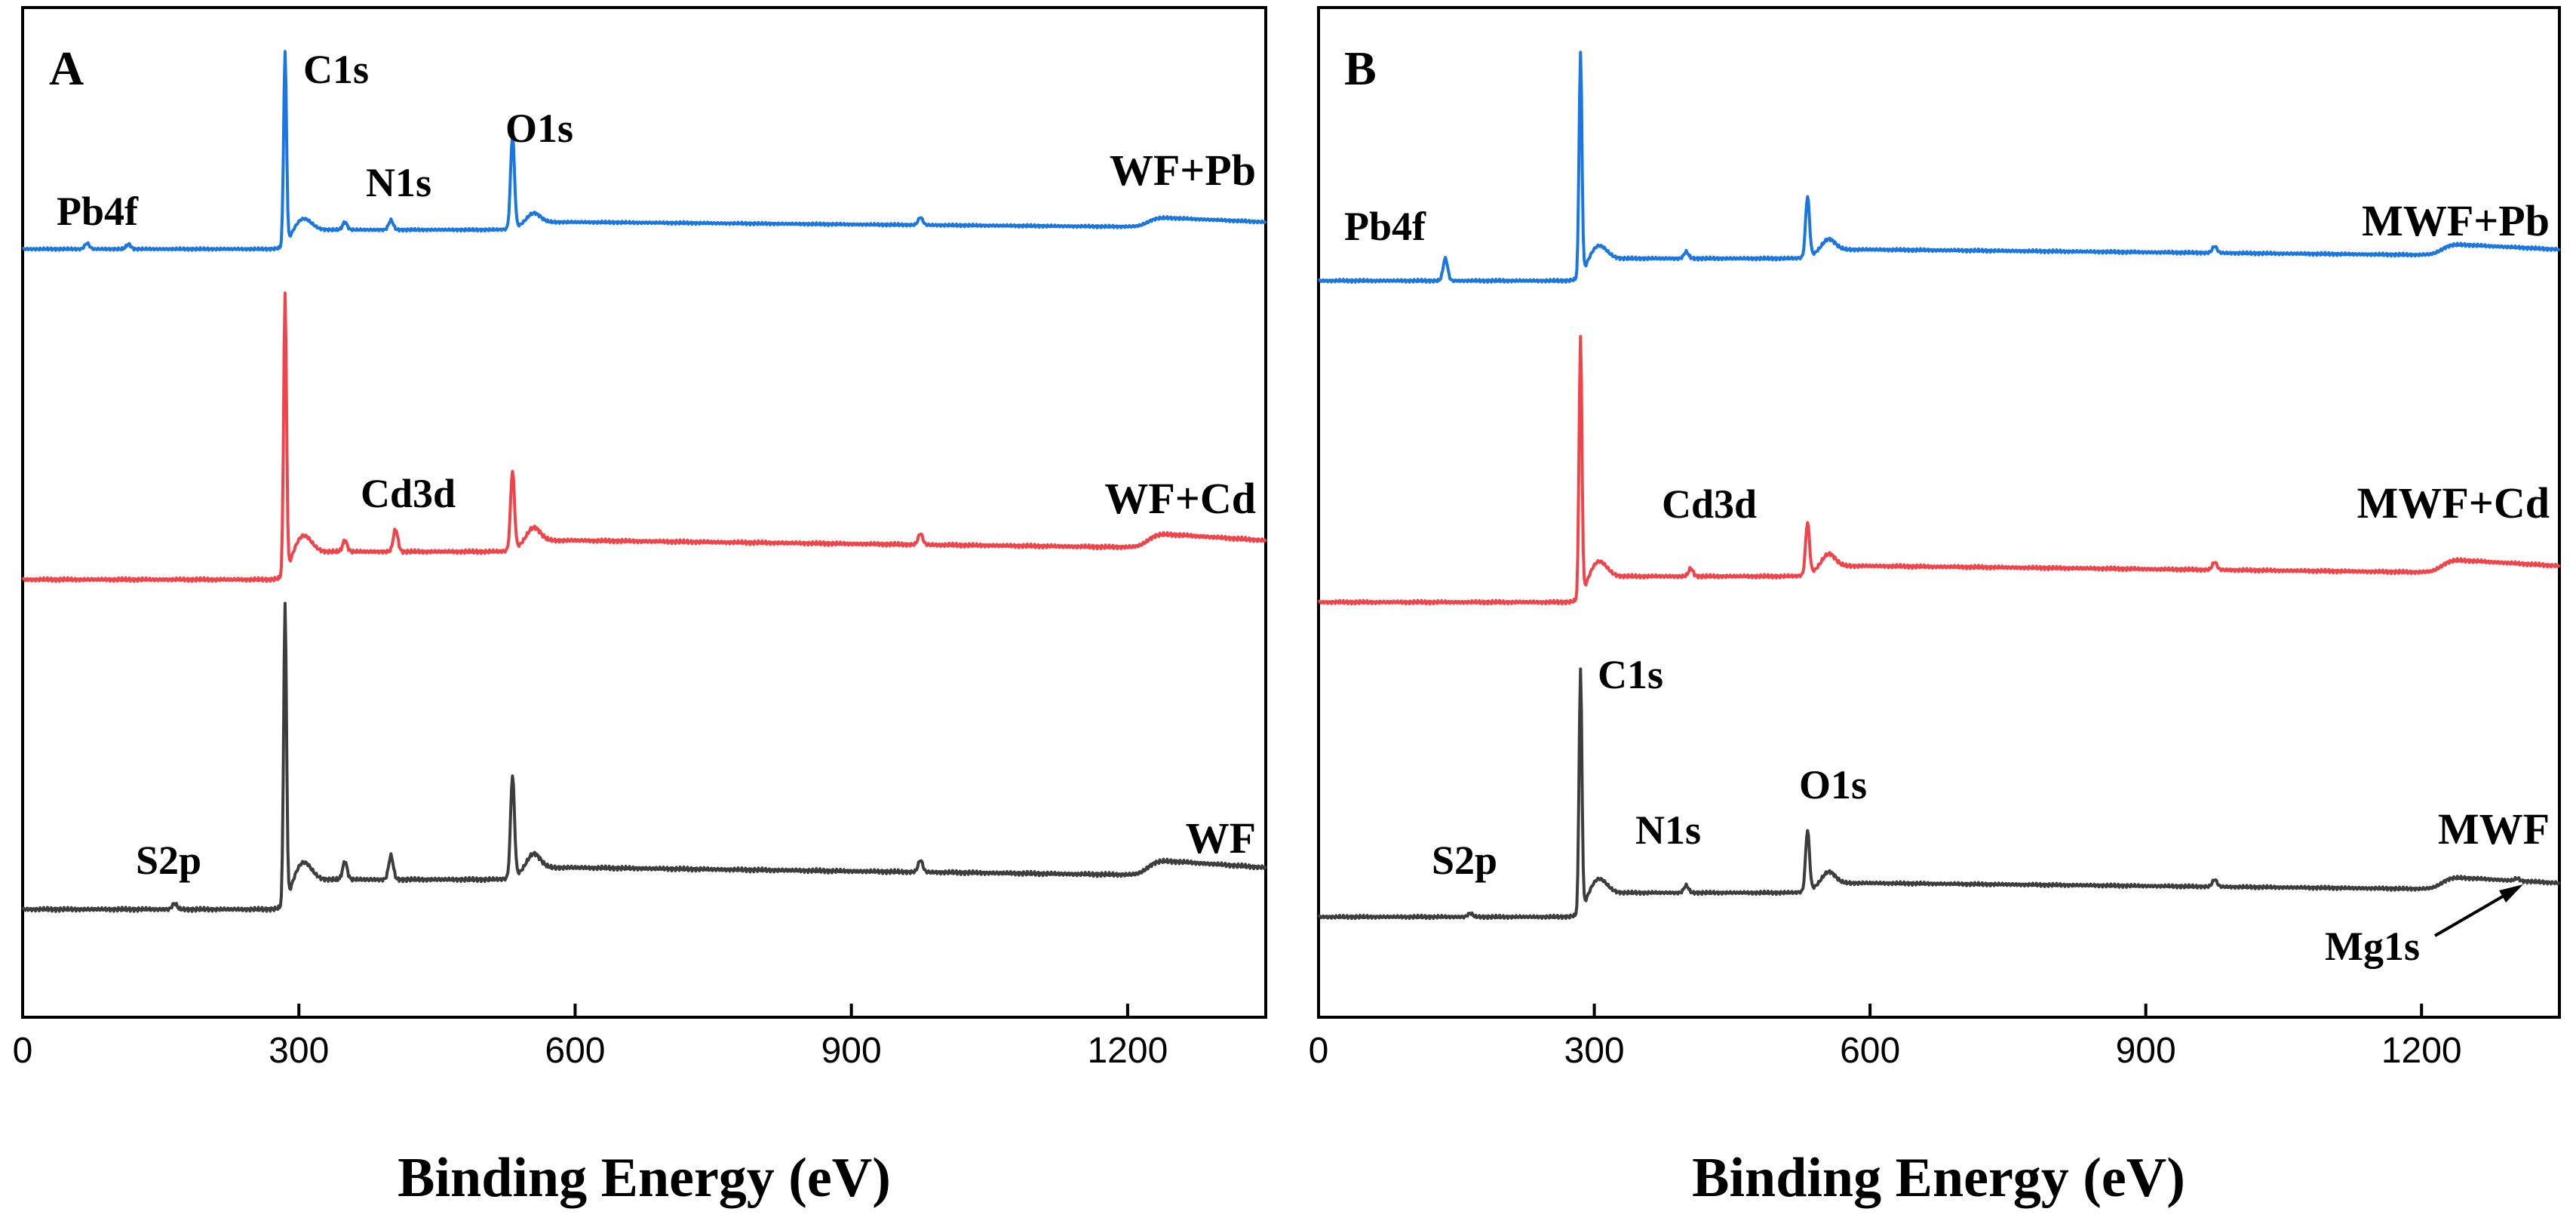  Describe the element at coordinates (644, 437) in the screenshot. I see `panel-a-series-wf-cd` at that location.